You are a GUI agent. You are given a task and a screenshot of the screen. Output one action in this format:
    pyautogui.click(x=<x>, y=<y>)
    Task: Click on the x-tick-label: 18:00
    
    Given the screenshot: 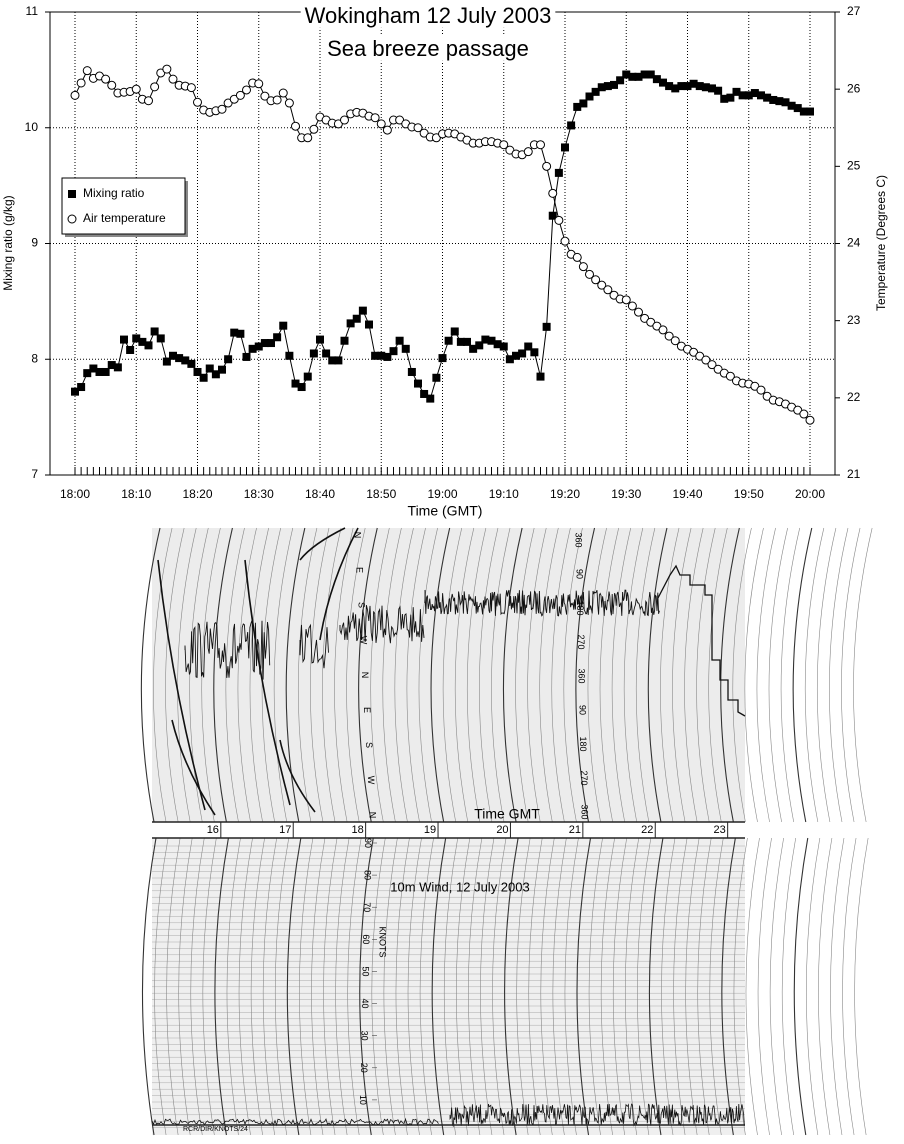 What is the action you would take?
    pyautogui.click(x=75, y=494)
    